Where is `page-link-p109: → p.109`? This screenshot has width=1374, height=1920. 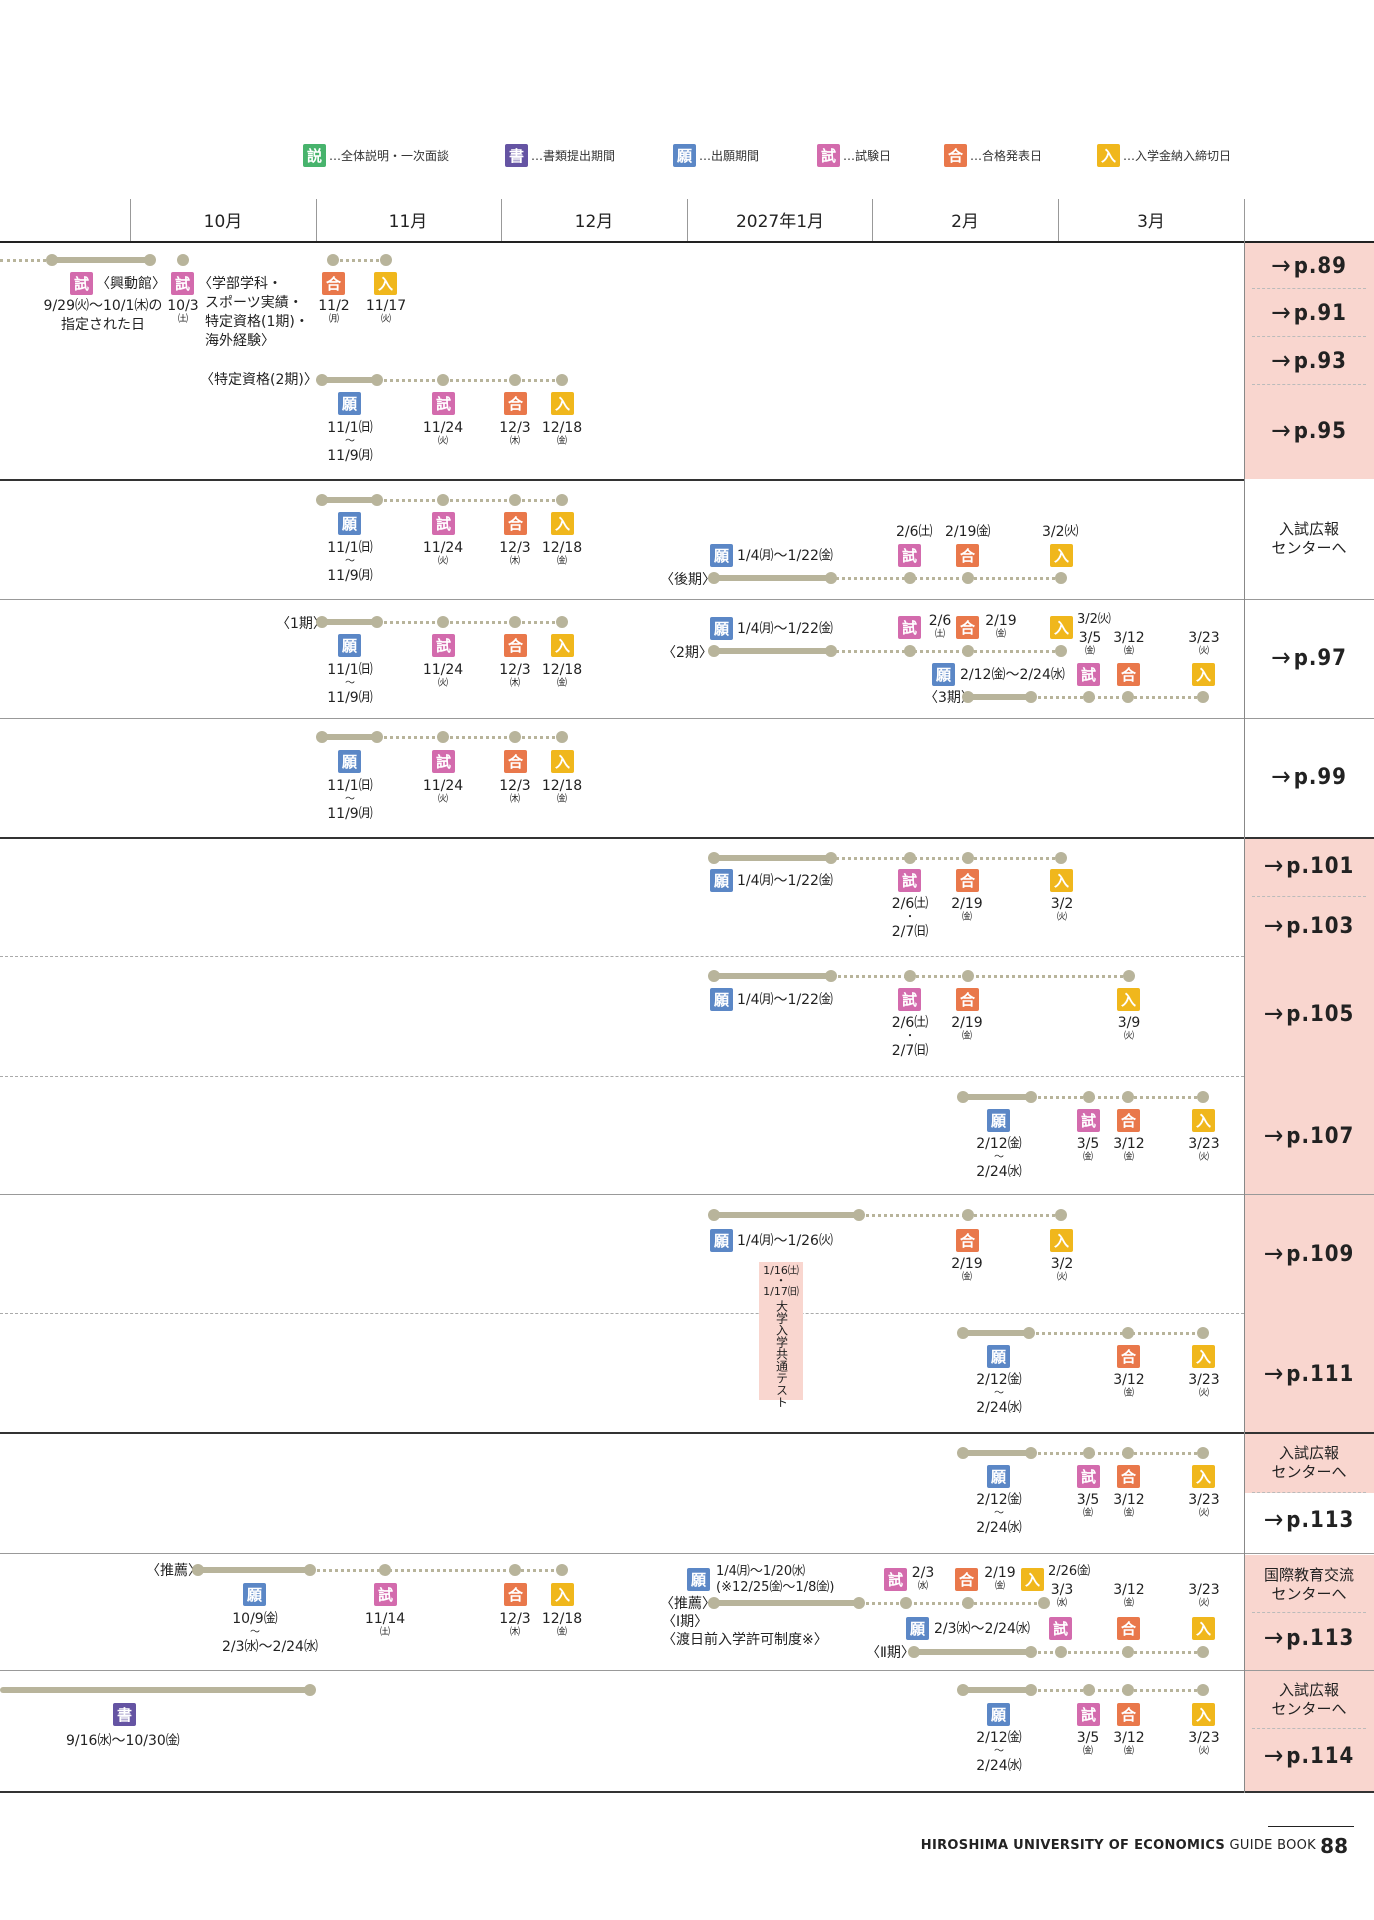 page-link-p109: → p.109 is located at coordinates (1309, 1254).